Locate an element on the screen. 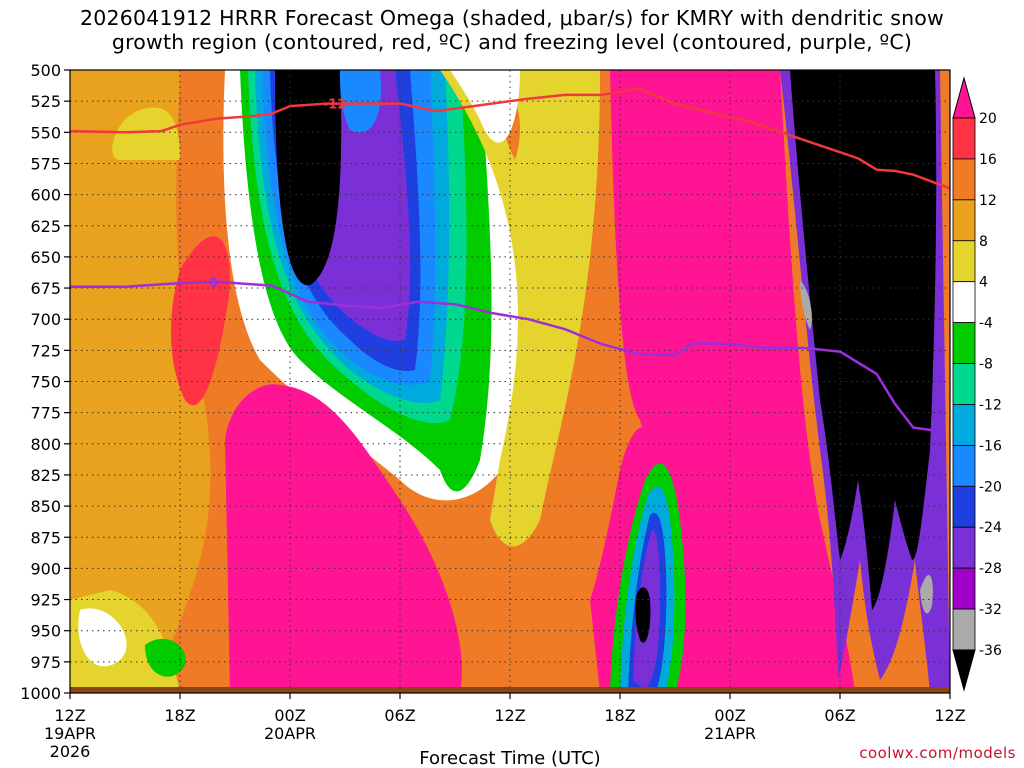 This screenshot has width=1024, height=768. y-tick-label: 525 is located at coordinates (45, 101).